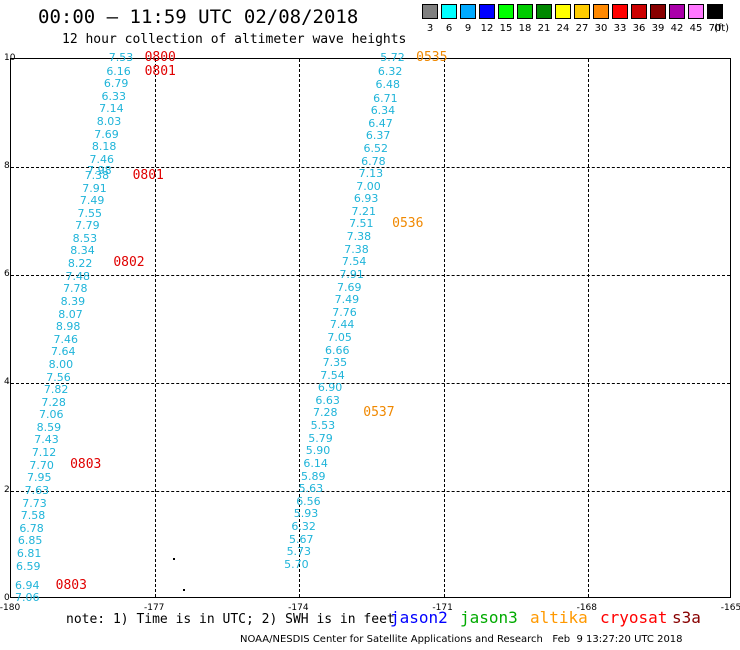 The width and height of the screenshot is (740, 650). What do you see at coordinates (39, 478) in the screenshot?
I see `wave-height-value: 7.95` at bounding box center [39, 478].